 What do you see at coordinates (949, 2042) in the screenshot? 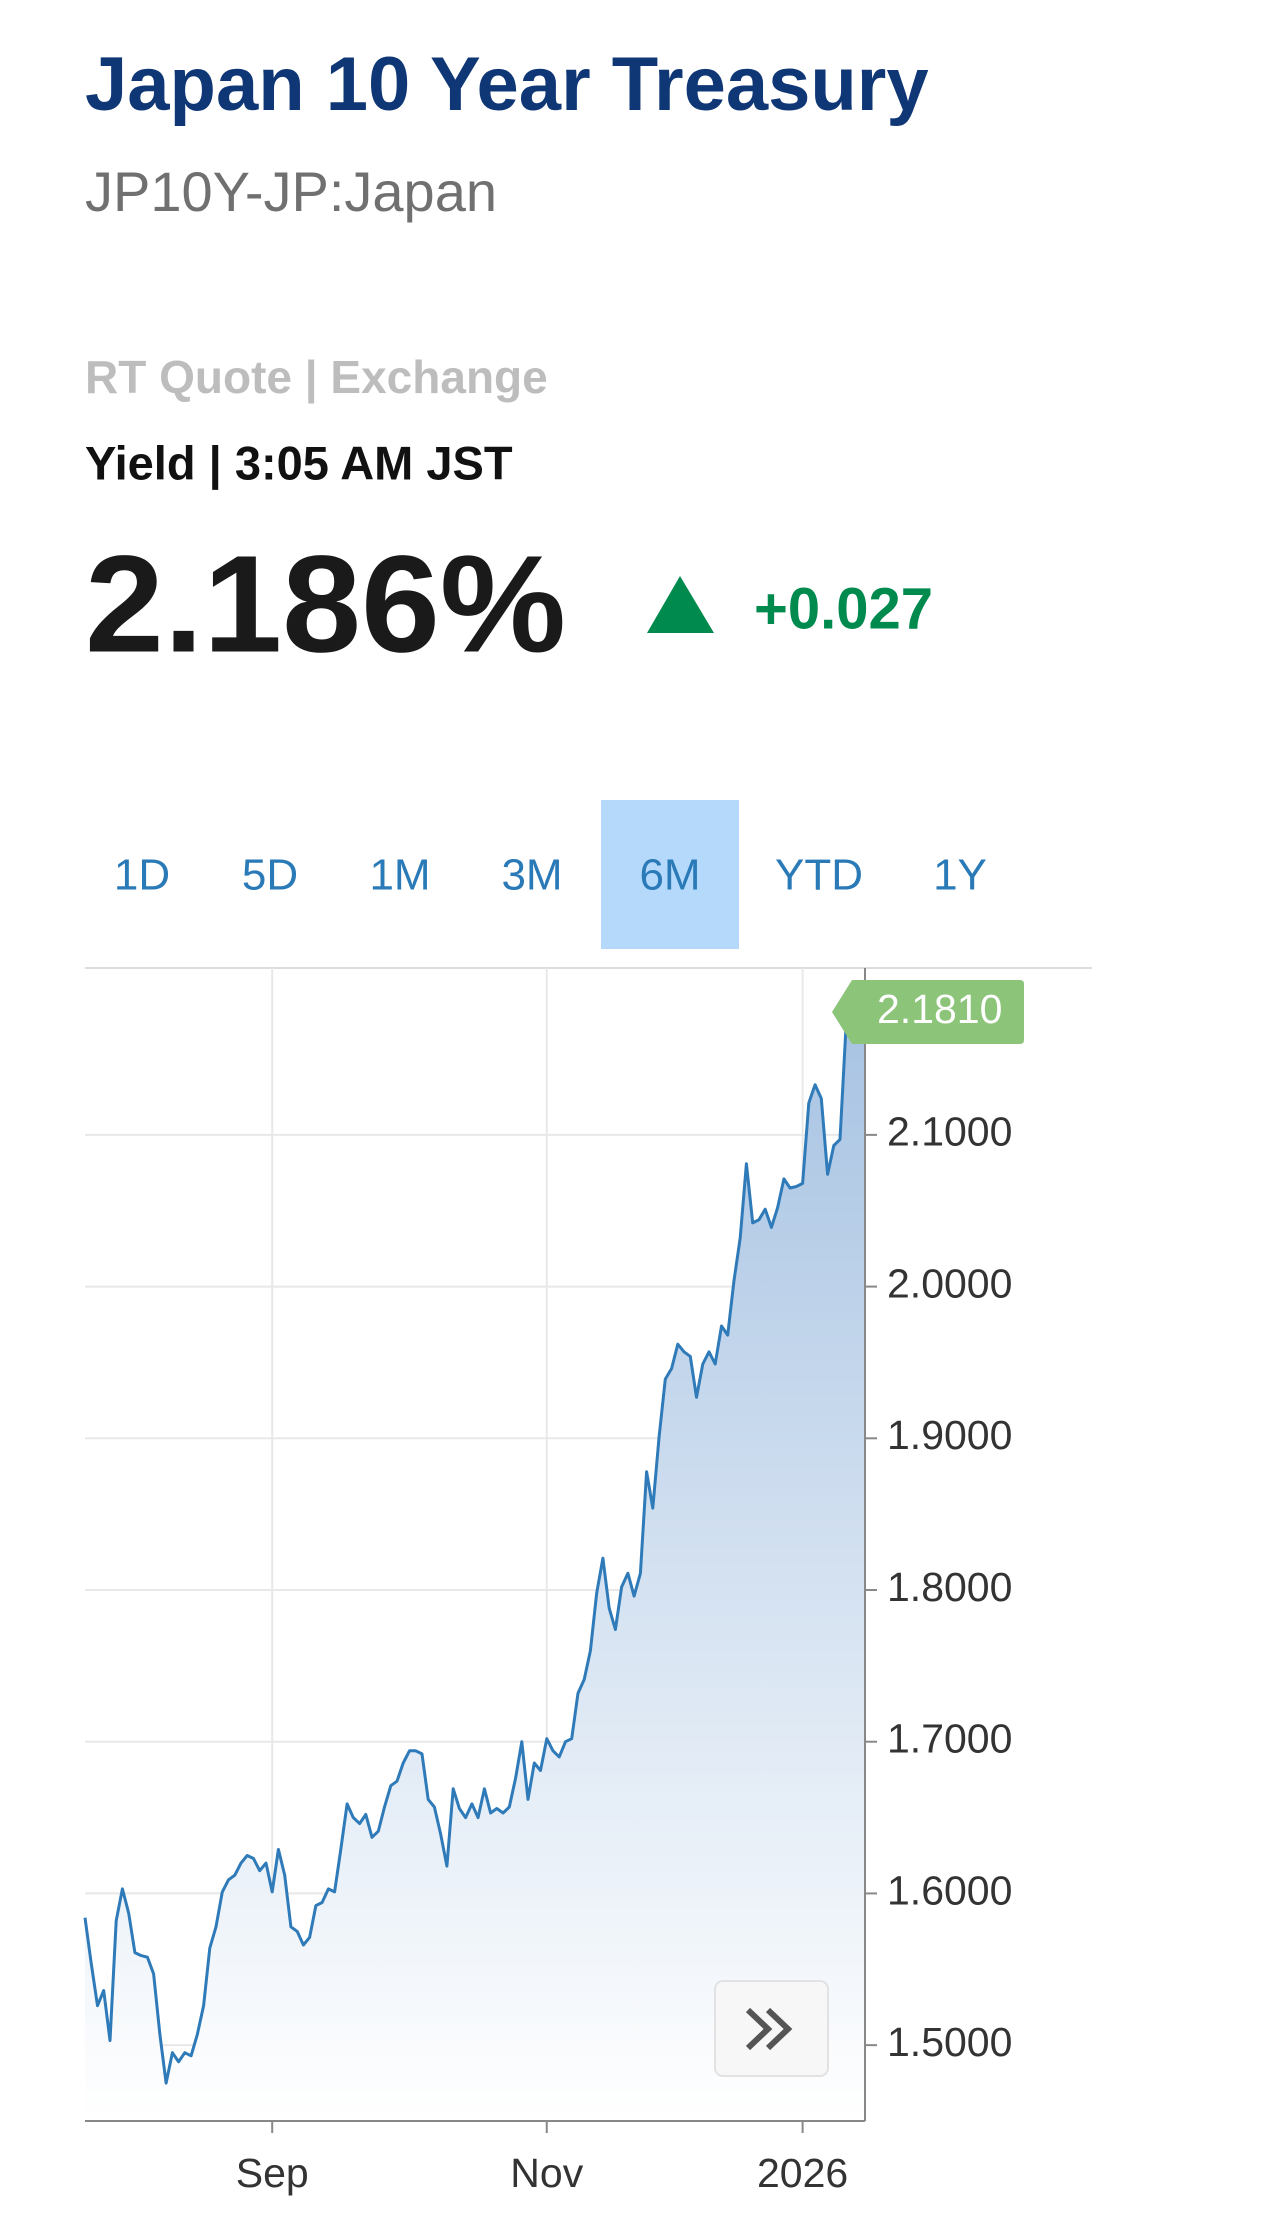
I see `y-tick-label: 1.5000` at bounding box center [949, 2042].